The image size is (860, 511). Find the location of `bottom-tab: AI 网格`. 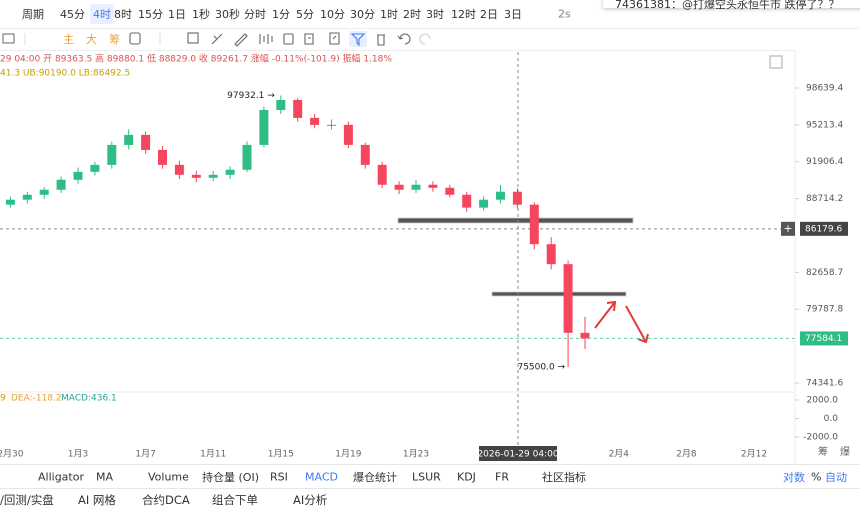

bottom-tab: AI 网格 is located at coordinates (97, 500).